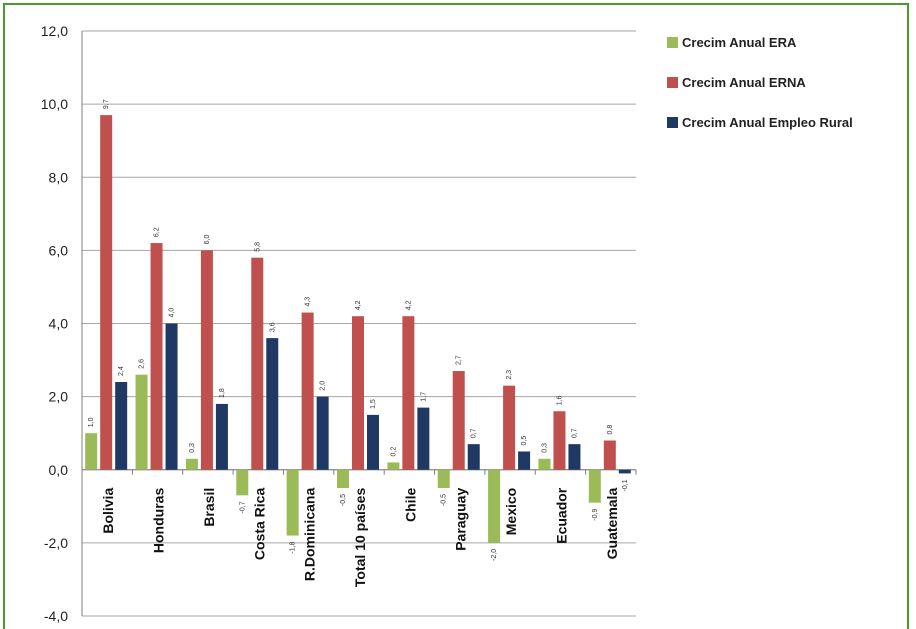  What do you see at coordinates (242, 507) in the screenshot?
I see `data-label: -0,7` at bounding box center [242, 507].